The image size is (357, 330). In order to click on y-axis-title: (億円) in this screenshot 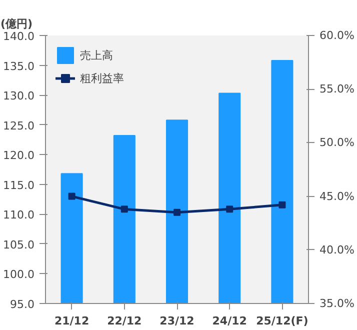, I will do `click(16, 24)`.